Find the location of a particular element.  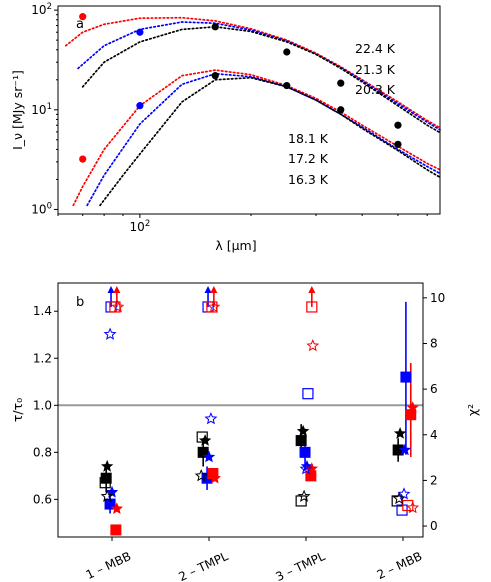

panel-b-ylabel-right: χ² is located at coordinates (472, 410).